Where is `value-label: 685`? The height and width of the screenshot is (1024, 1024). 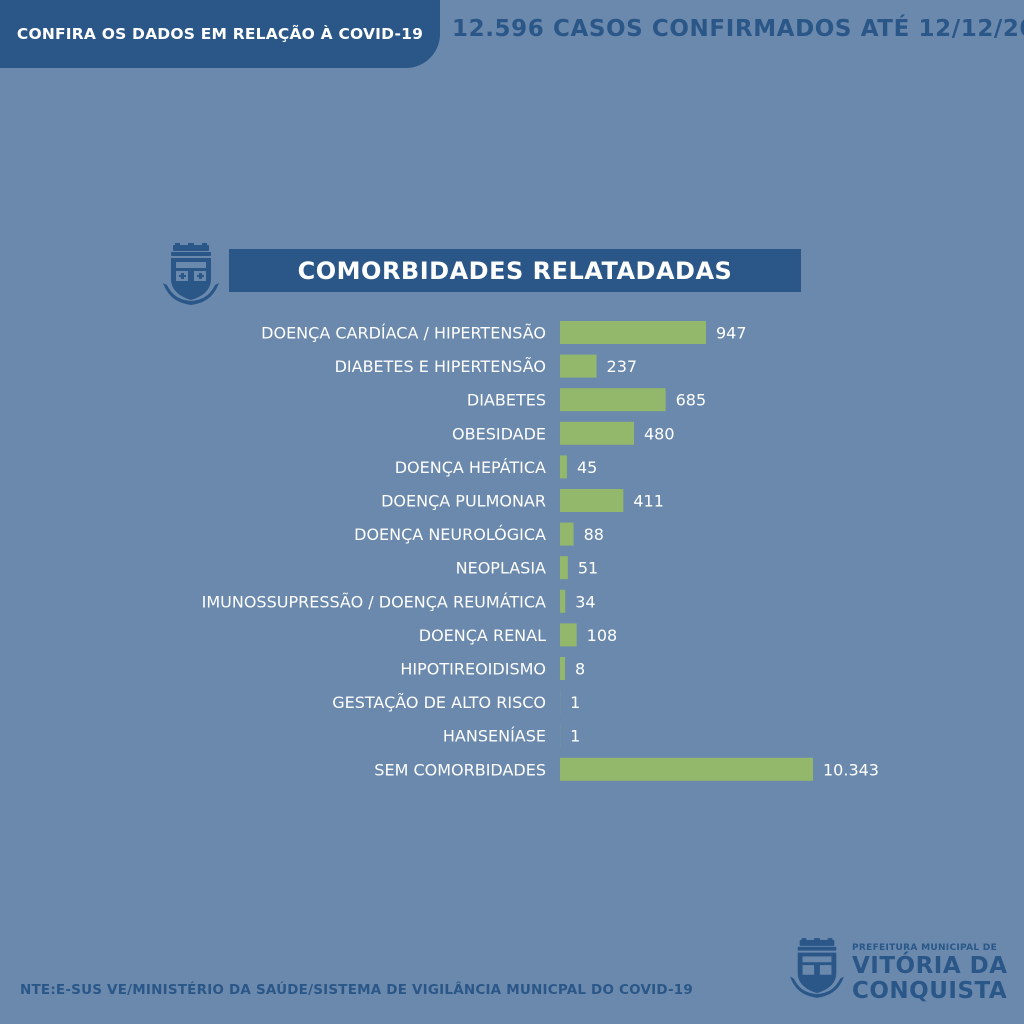
value-label: 685 is located at coordinates (691, 400).